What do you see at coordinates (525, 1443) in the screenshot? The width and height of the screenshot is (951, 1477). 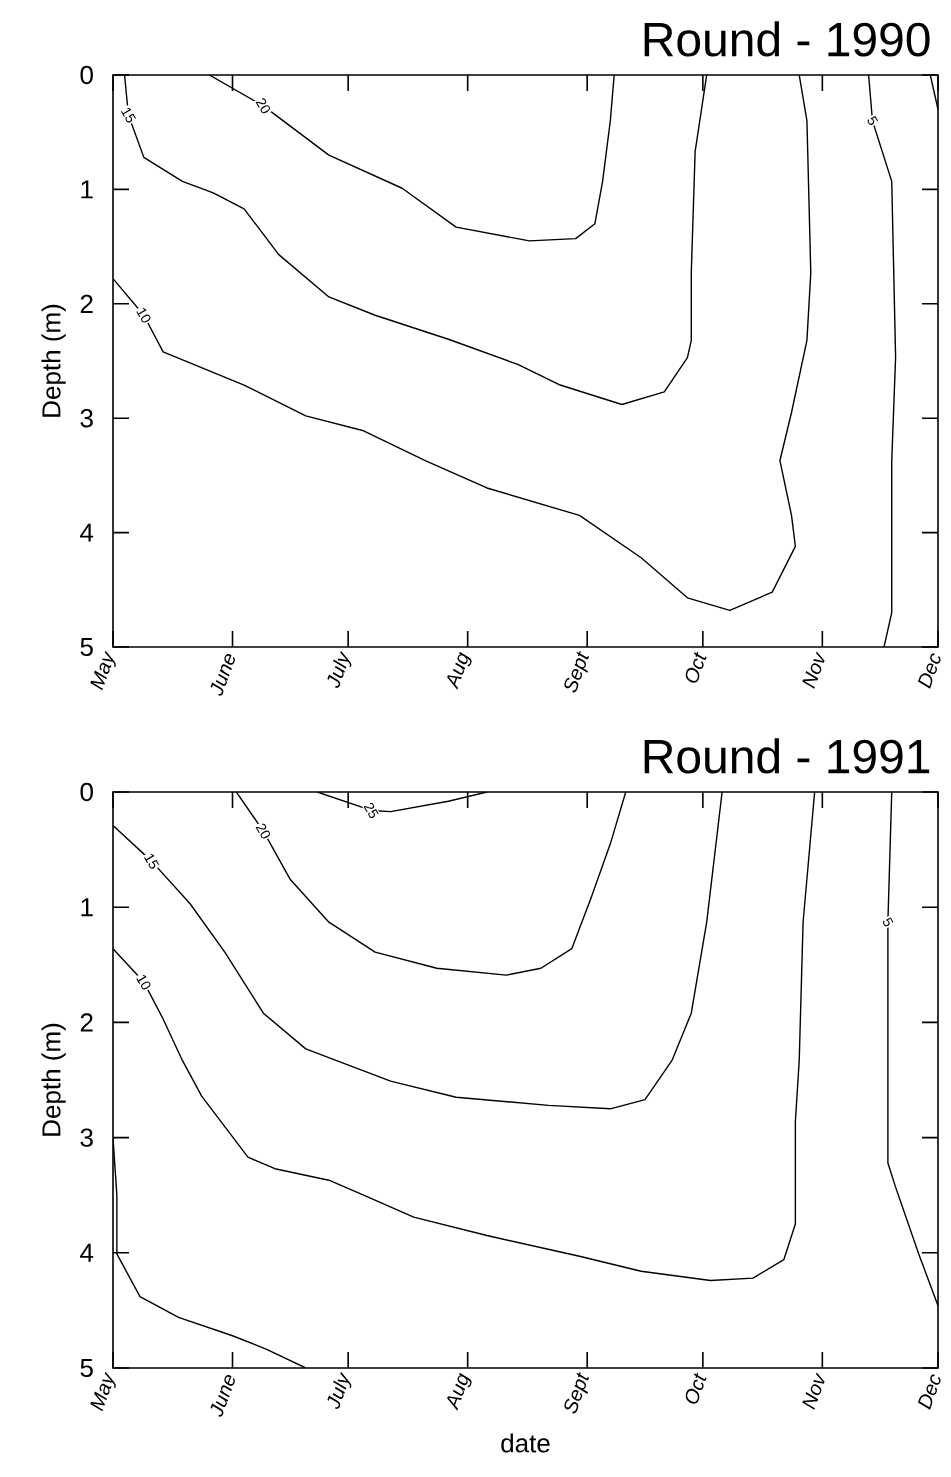 I see `x-axis-title: date` at bounding box center [525, 1443].